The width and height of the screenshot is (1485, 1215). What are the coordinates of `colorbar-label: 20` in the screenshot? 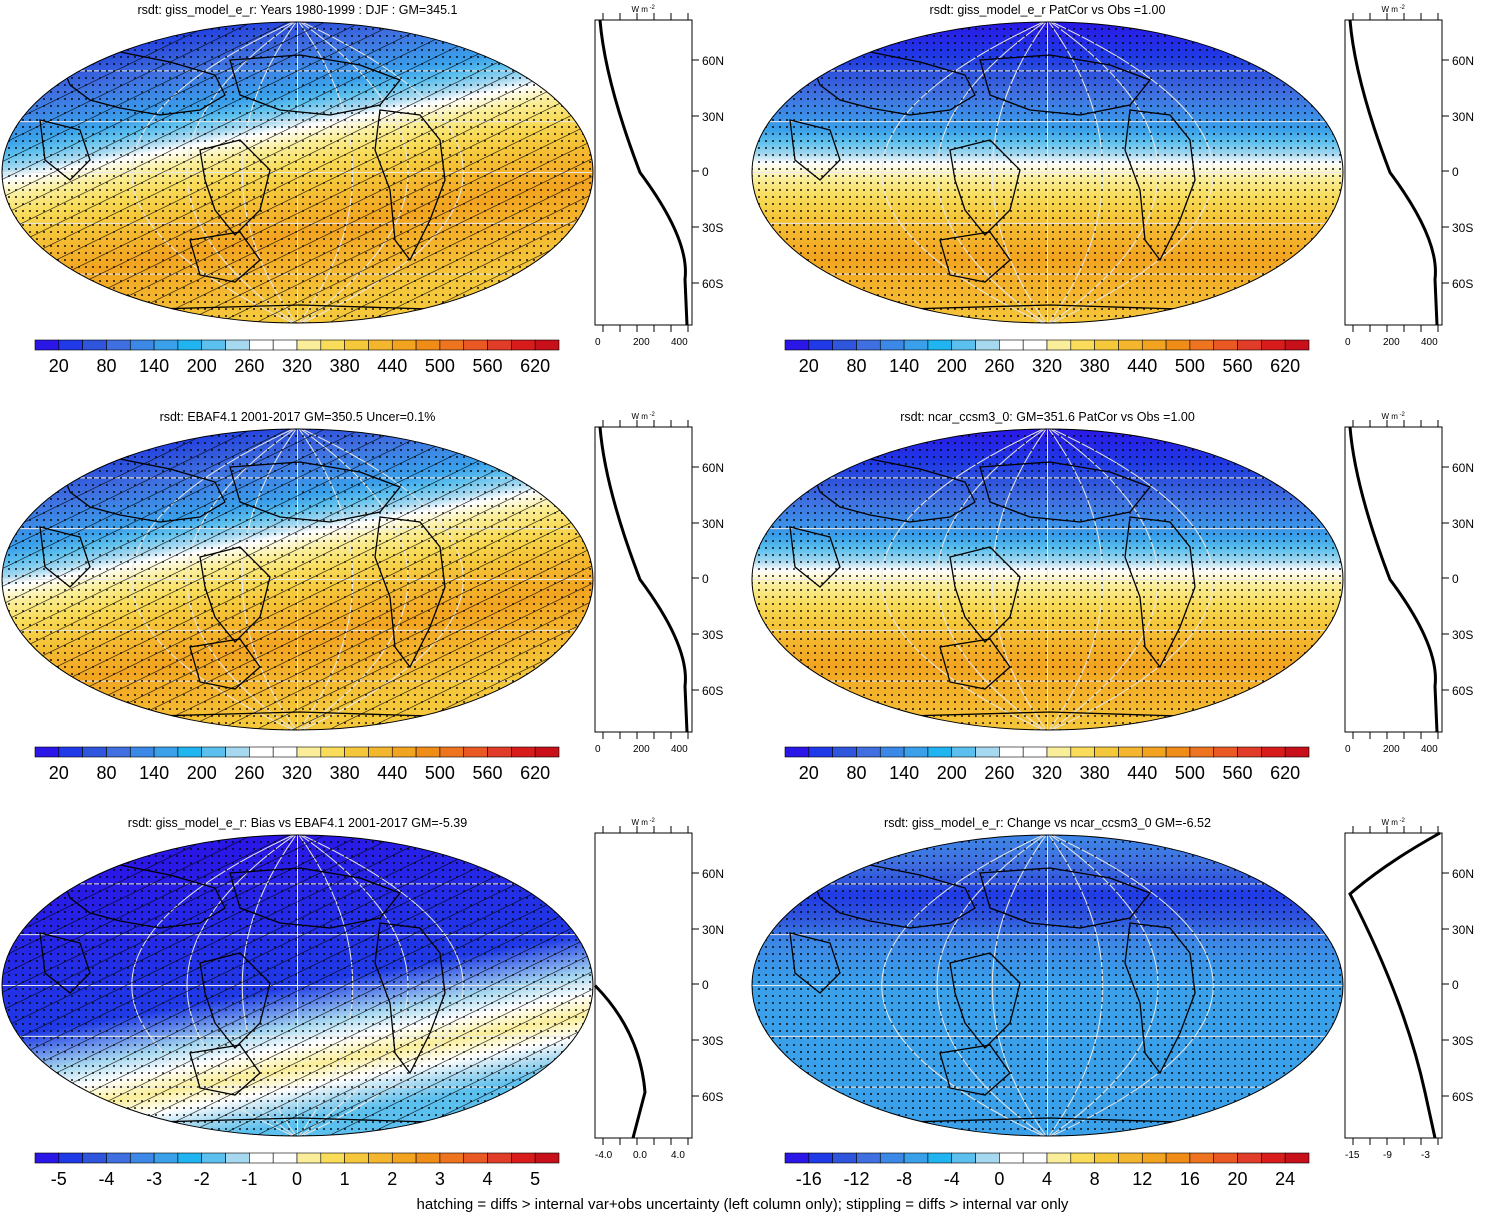 It's located at (59, 773).